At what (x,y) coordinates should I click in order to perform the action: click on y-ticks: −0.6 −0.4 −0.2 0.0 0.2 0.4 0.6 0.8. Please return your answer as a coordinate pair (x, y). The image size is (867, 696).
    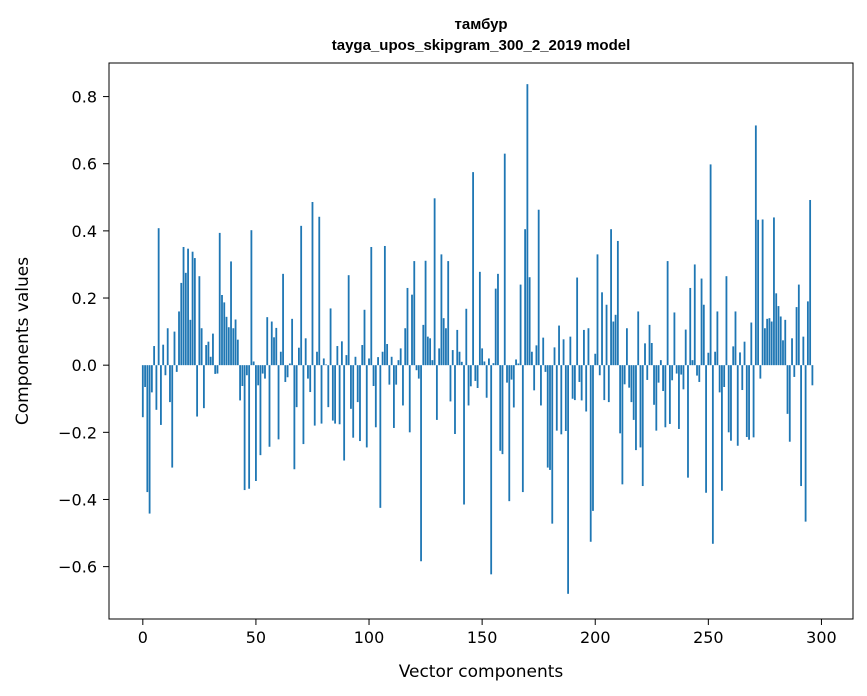
    Looking at the image, I should click on (83, 332).